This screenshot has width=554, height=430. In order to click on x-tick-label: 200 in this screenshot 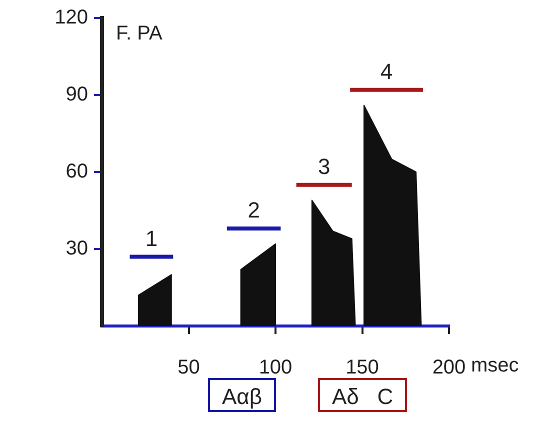, I will do `click(449, 367)`.